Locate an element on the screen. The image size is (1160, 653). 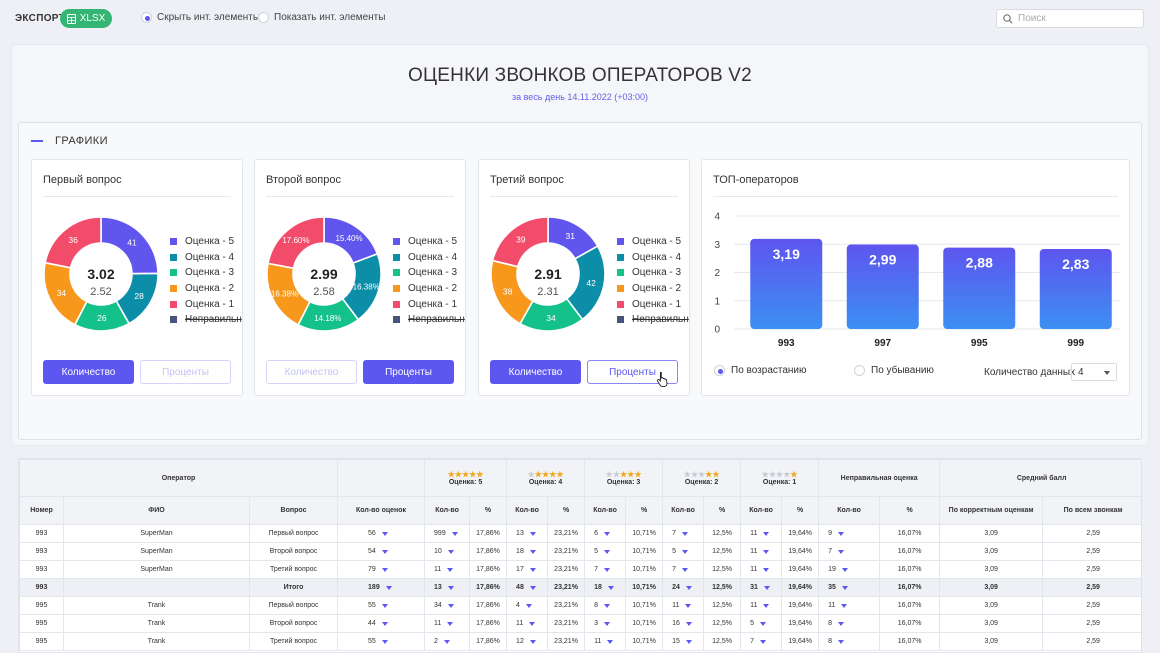
collapse-icon is located at coordinates (37, 141).